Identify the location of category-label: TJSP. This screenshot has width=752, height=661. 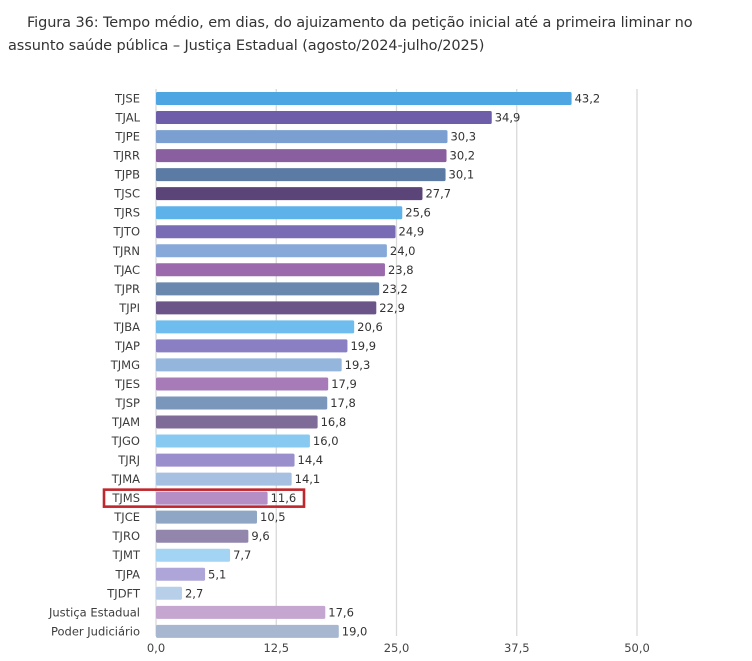
(127, 403).